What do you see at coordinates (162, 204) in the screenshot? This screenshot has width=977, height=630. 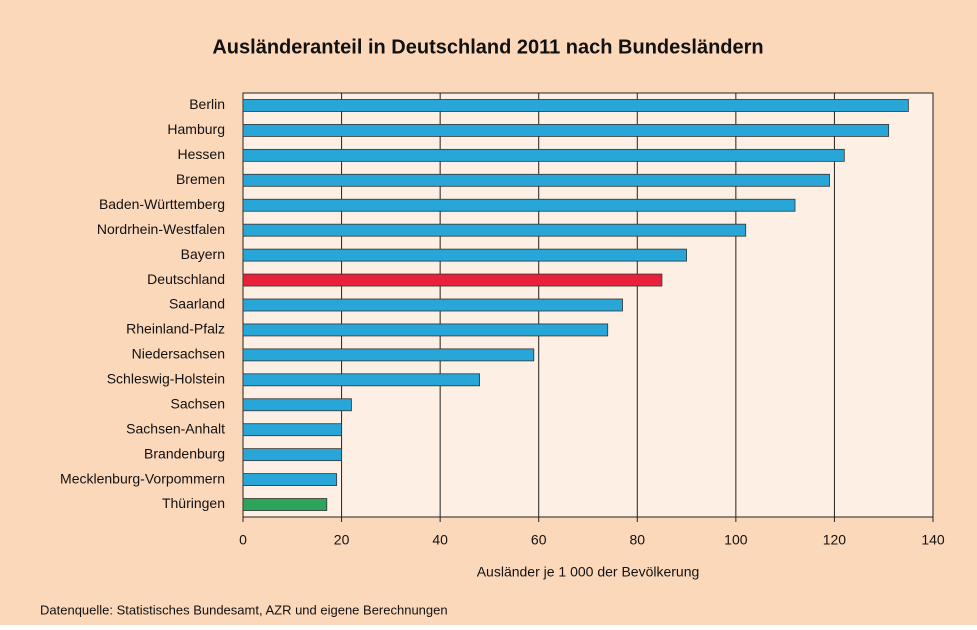 I see `y-tick-label: Baden-Württemberg` at bounding box center [162, 204].